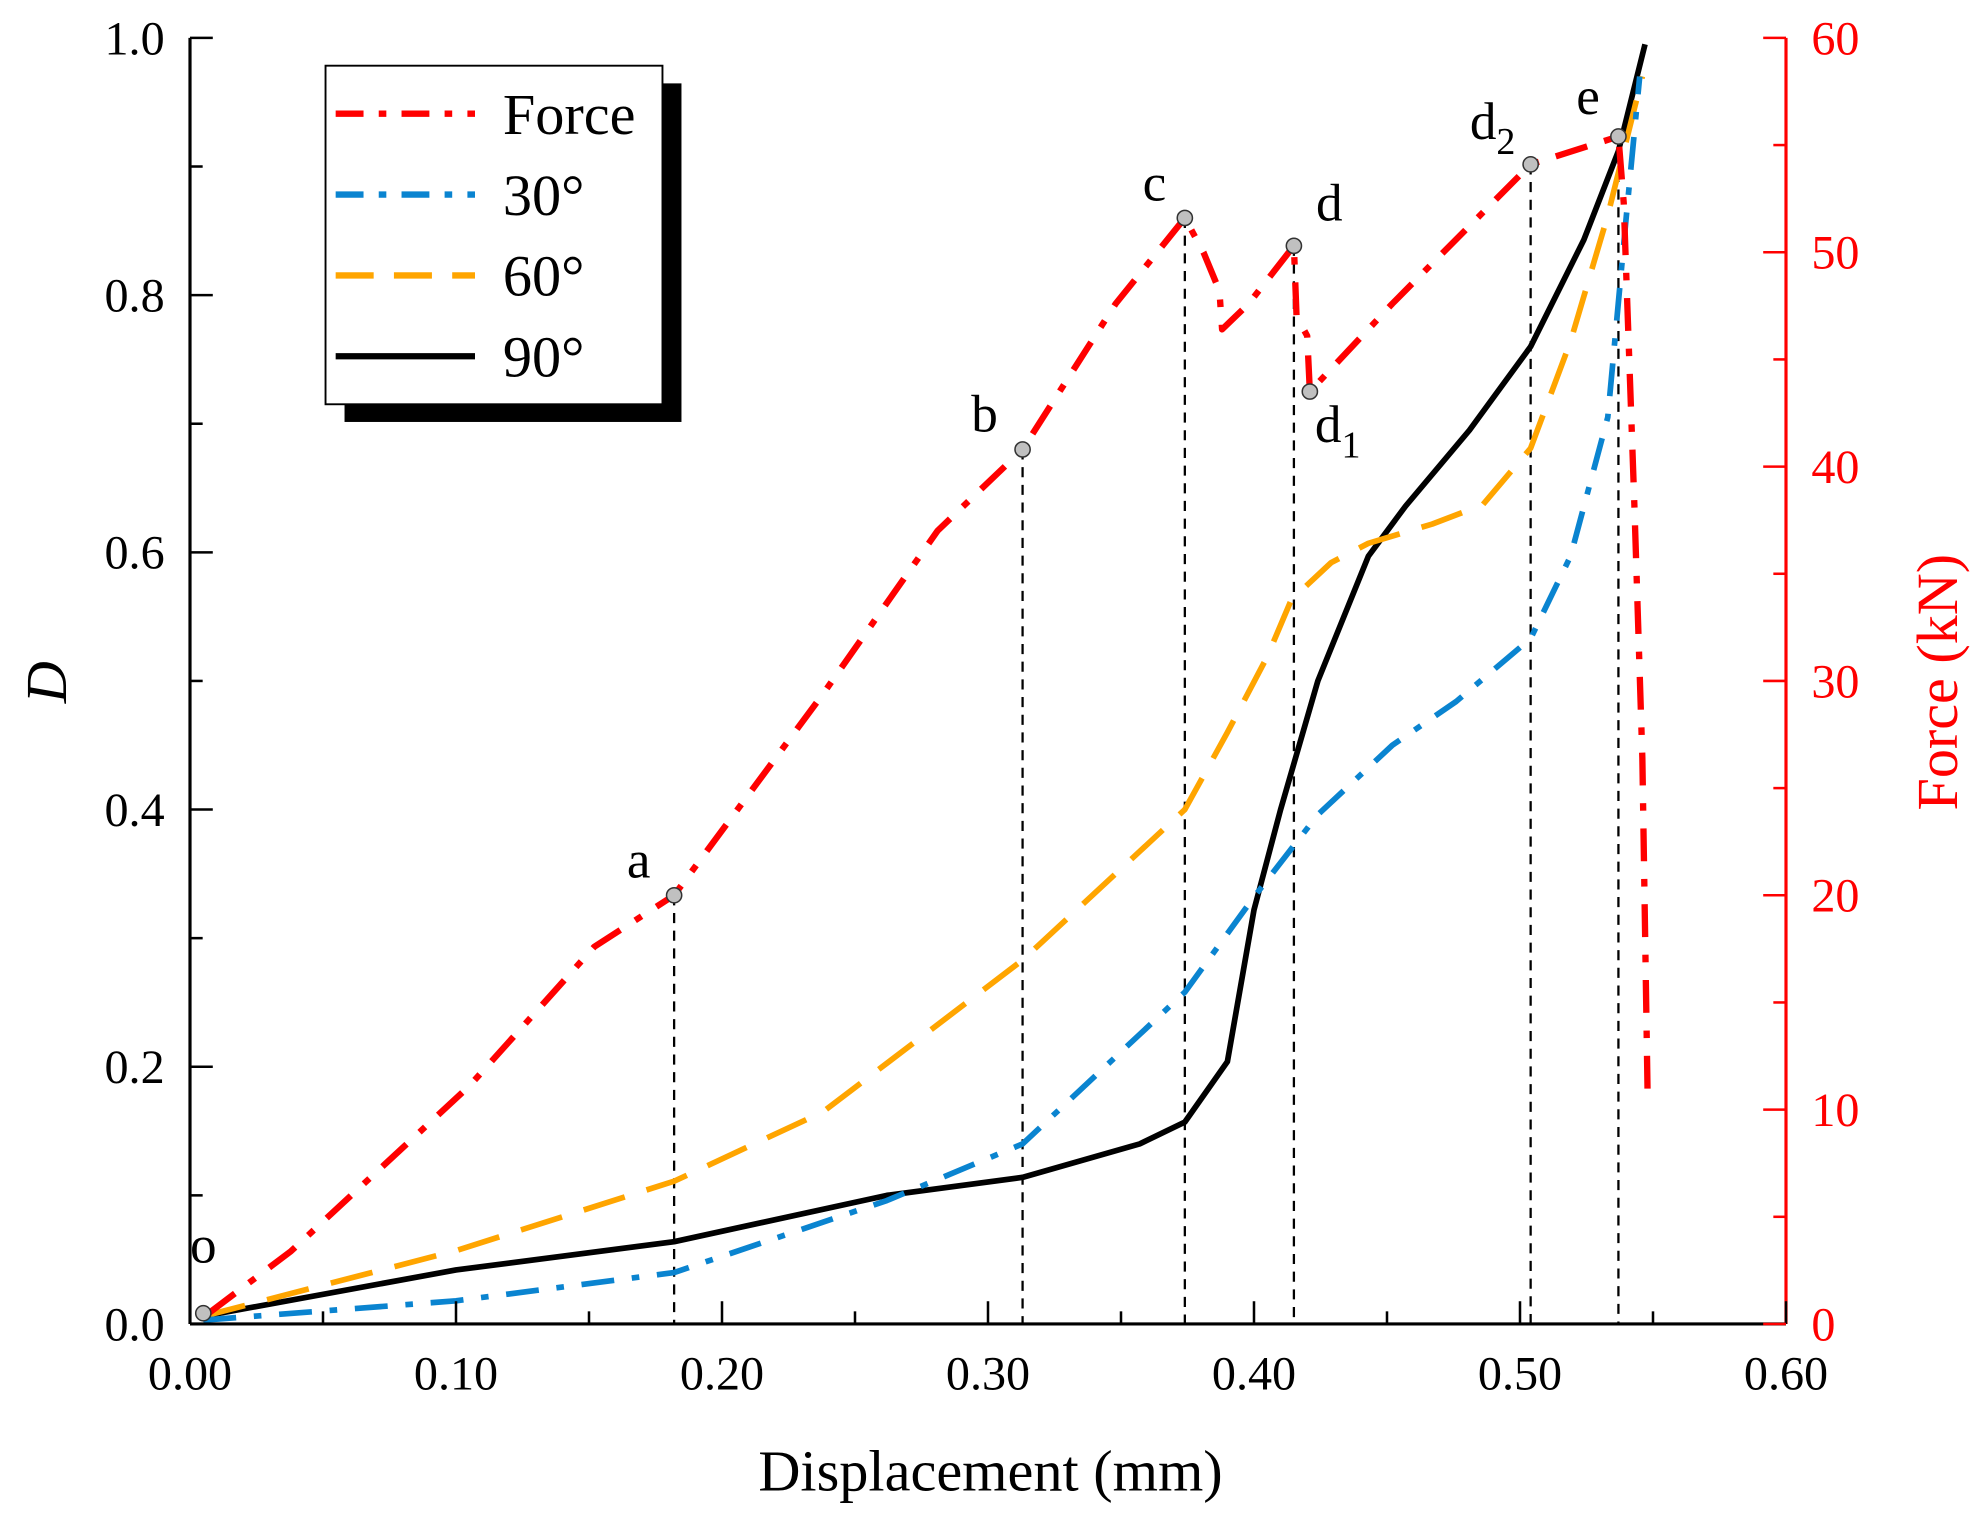  I want to click on y-tick-label: 0.4, so click(135, 810).